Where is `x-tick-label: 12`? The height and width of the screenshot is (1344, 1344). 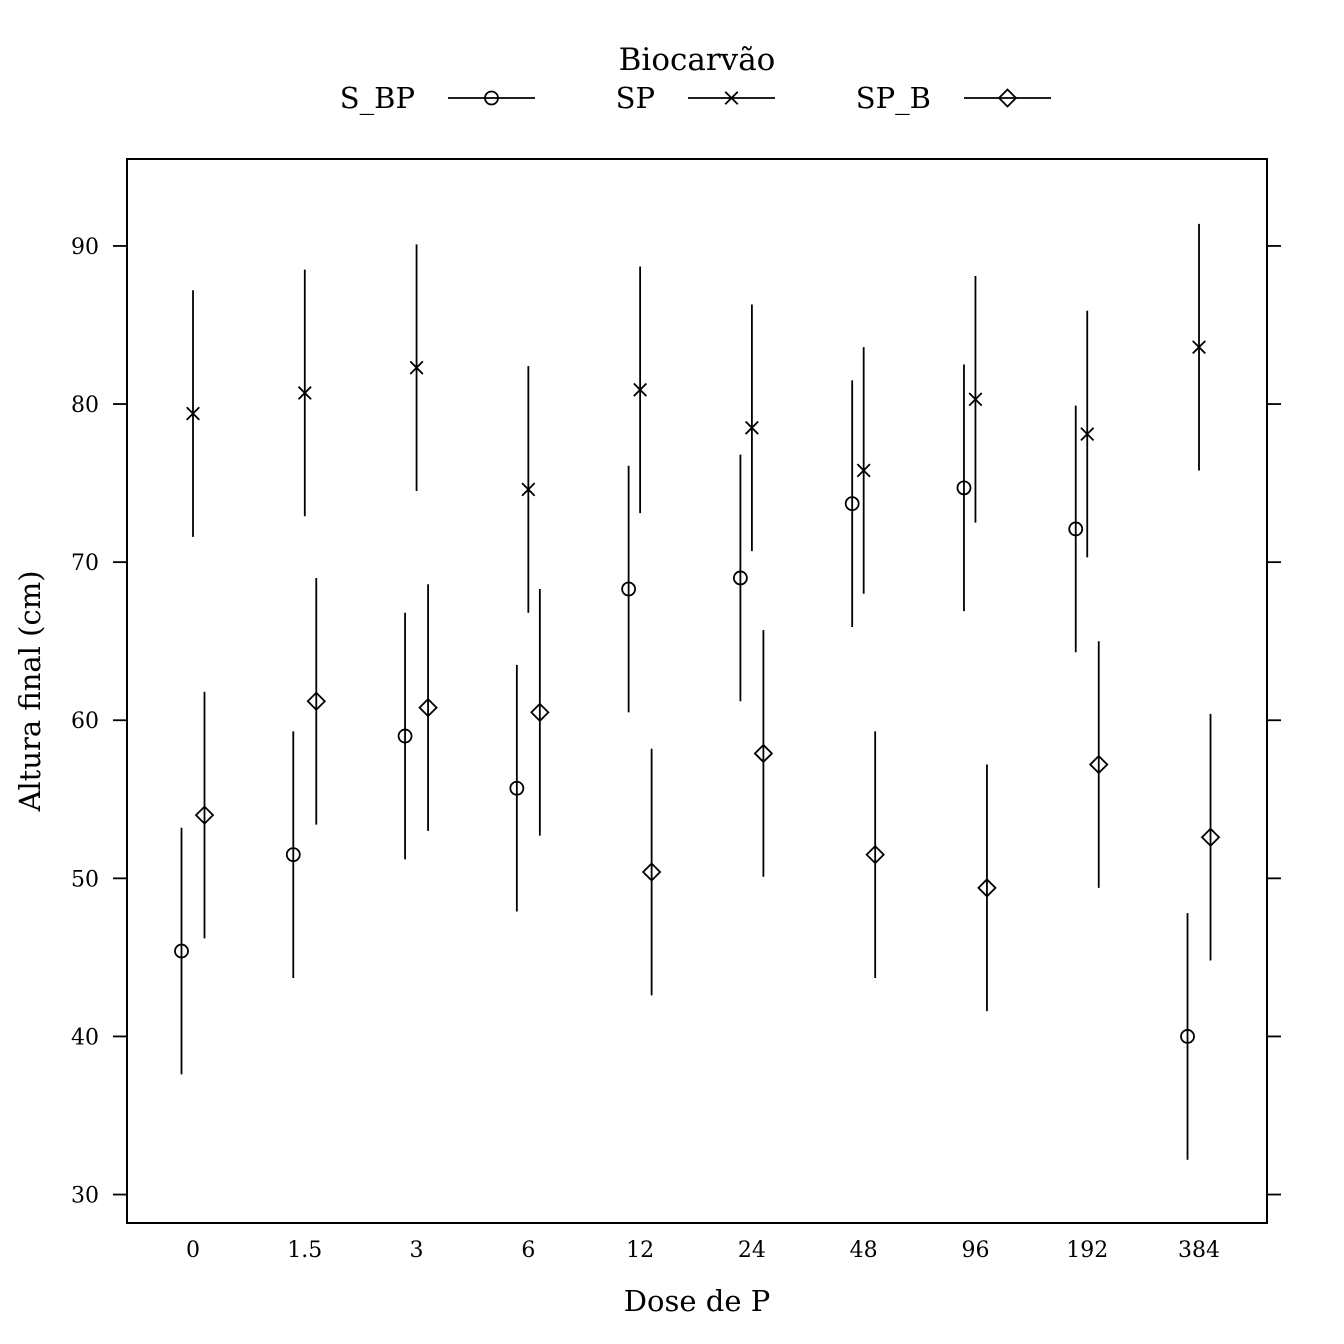
x-tick-label: 12 is located at coordinates (640, 1250).